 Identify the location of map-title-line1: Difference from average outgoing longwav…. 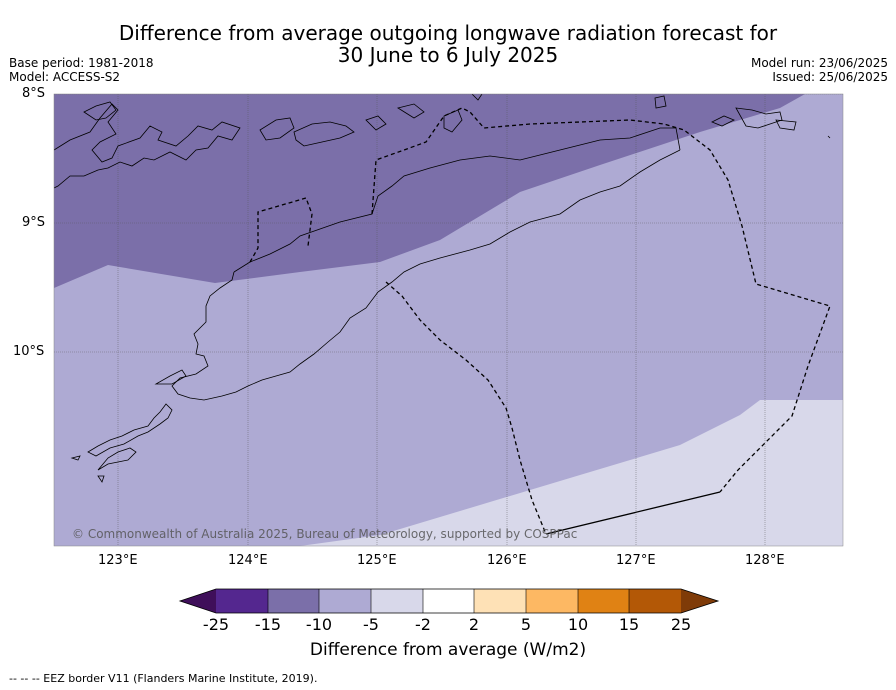
(448, 33).